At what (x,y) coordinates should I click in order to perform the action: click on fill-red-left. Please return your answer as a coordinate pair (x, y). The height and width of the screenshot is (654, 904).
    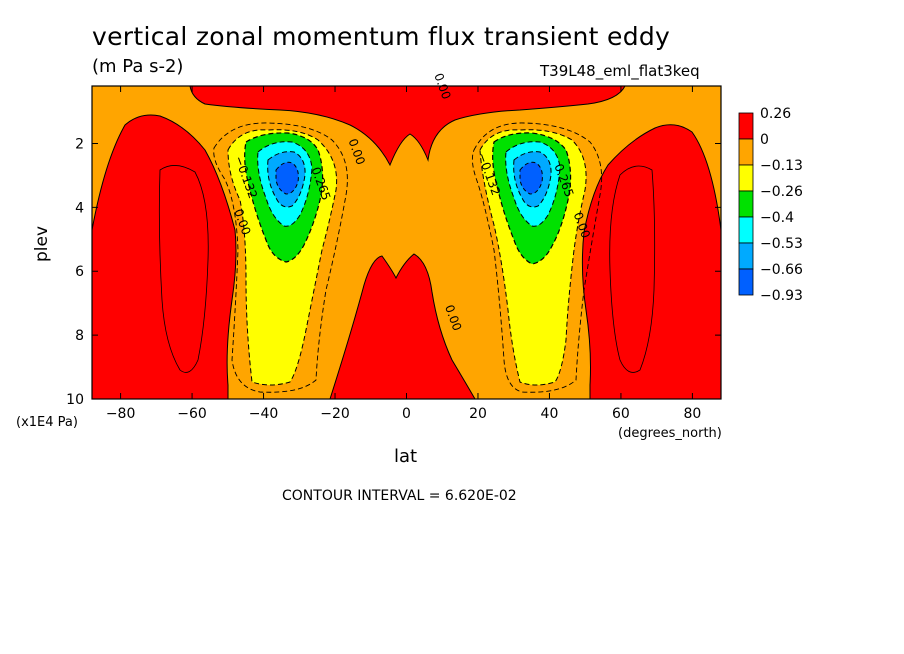
    Looking at the image, I should click on (164, 256).